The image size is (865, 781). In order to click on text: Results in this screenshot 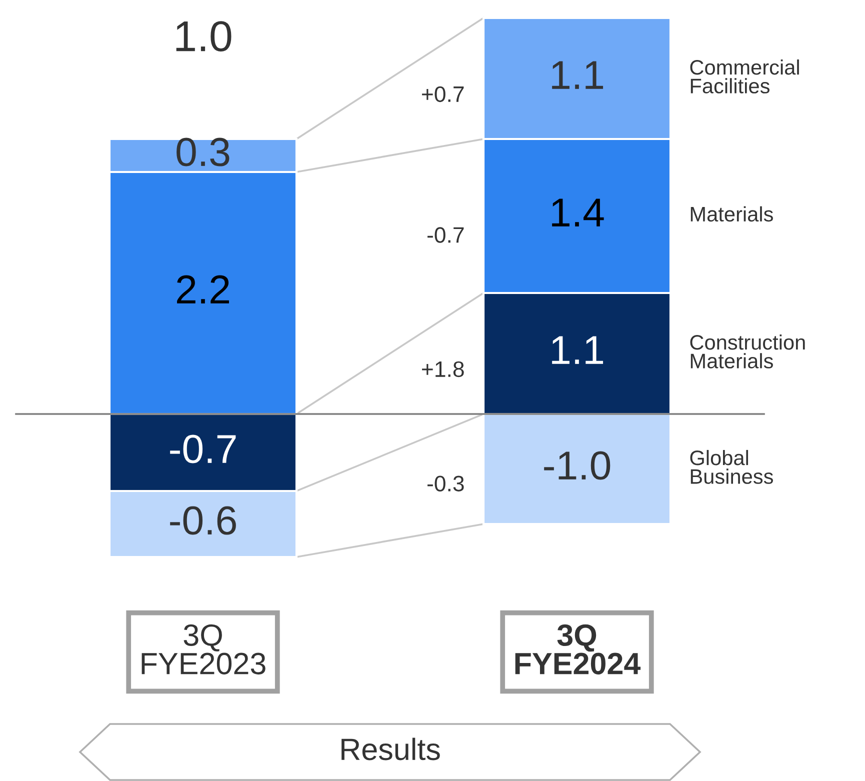, I will do `click(391, 749)`.